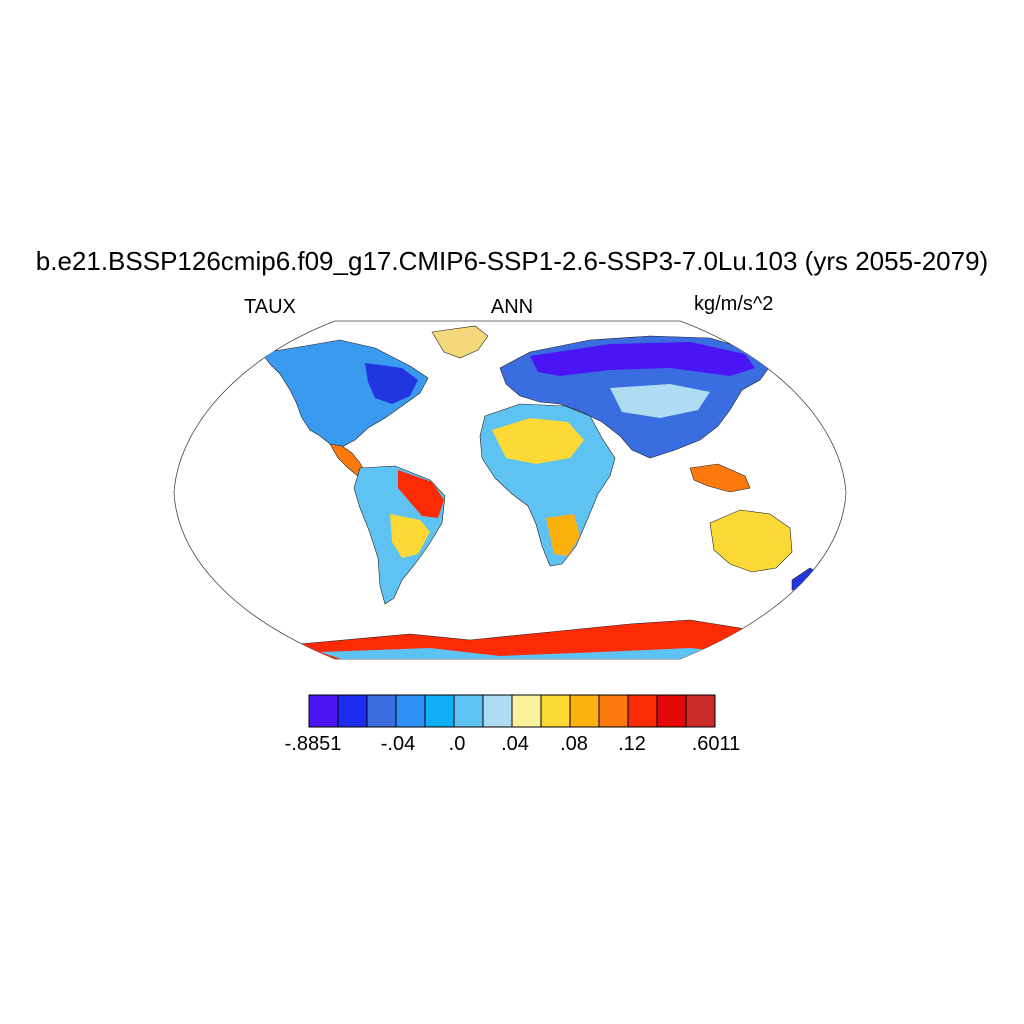 This screenshot has width=1024, height=1024. What do you see at coordinates (734, 304) in the screenshot?
I see `units-label: kg/m/s^2` at bounding box center [734, 304].